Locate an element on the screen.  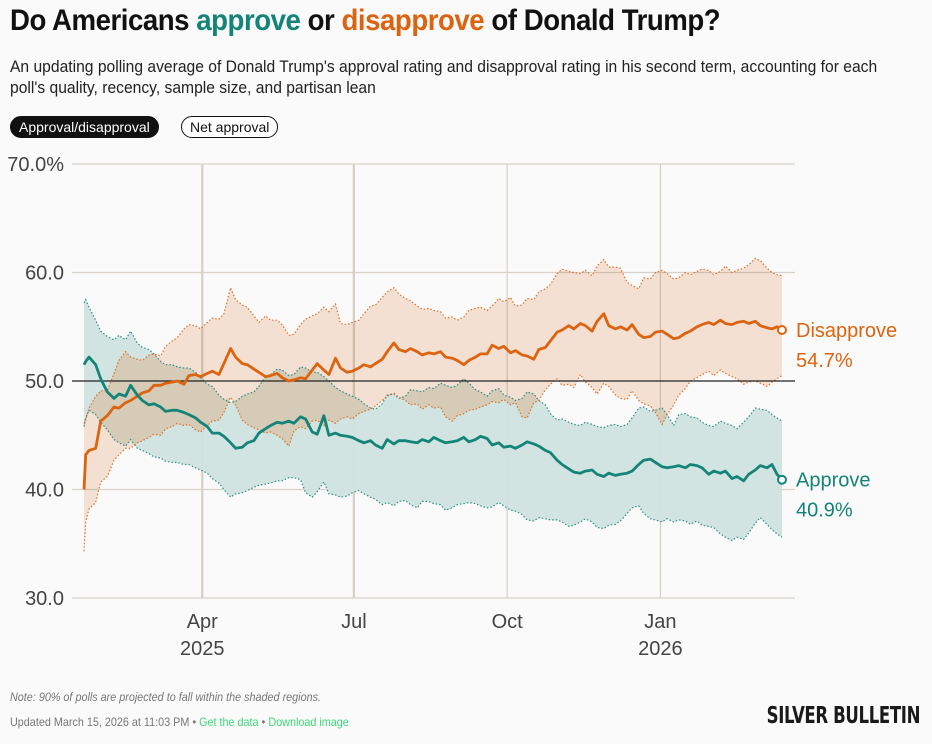
x-tick-label: Jan is located at coordinates (660, 622).